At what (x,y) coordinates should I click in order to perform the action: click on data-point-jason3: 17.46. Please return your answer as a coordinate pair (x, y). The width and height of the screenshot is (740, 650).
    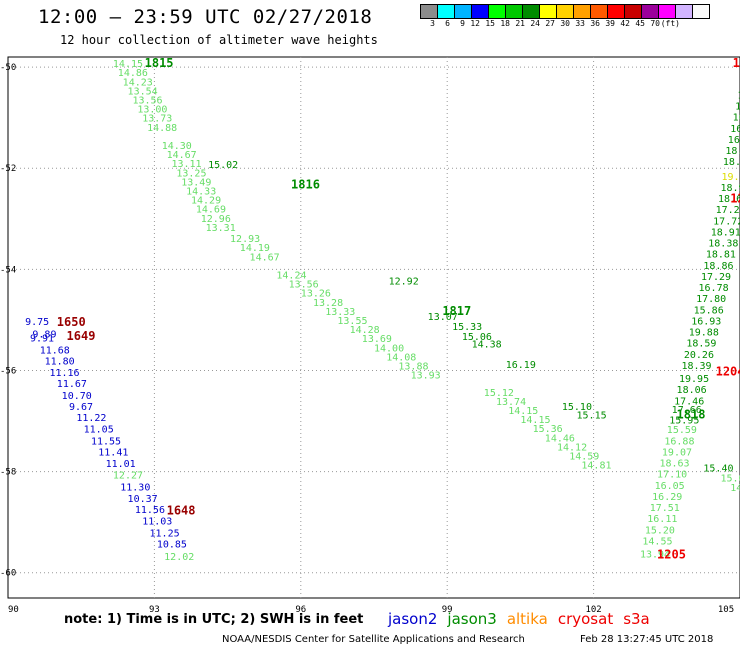
    Looking at the image, I should click on (689, 401).